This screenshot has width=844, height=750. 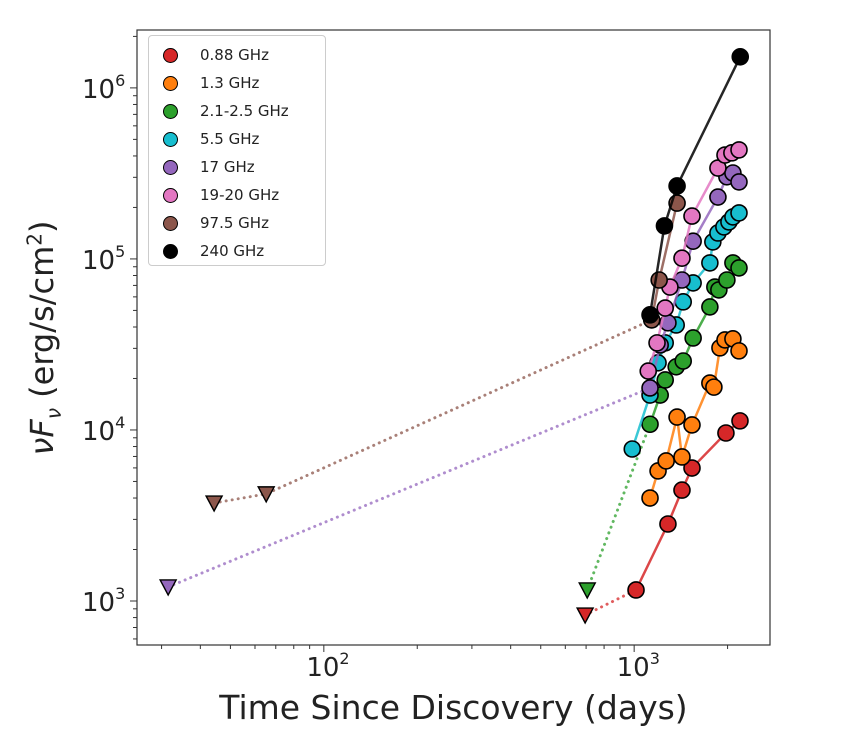 I want to click on legend-item: 17 GHz, so click(x=244, y=167).